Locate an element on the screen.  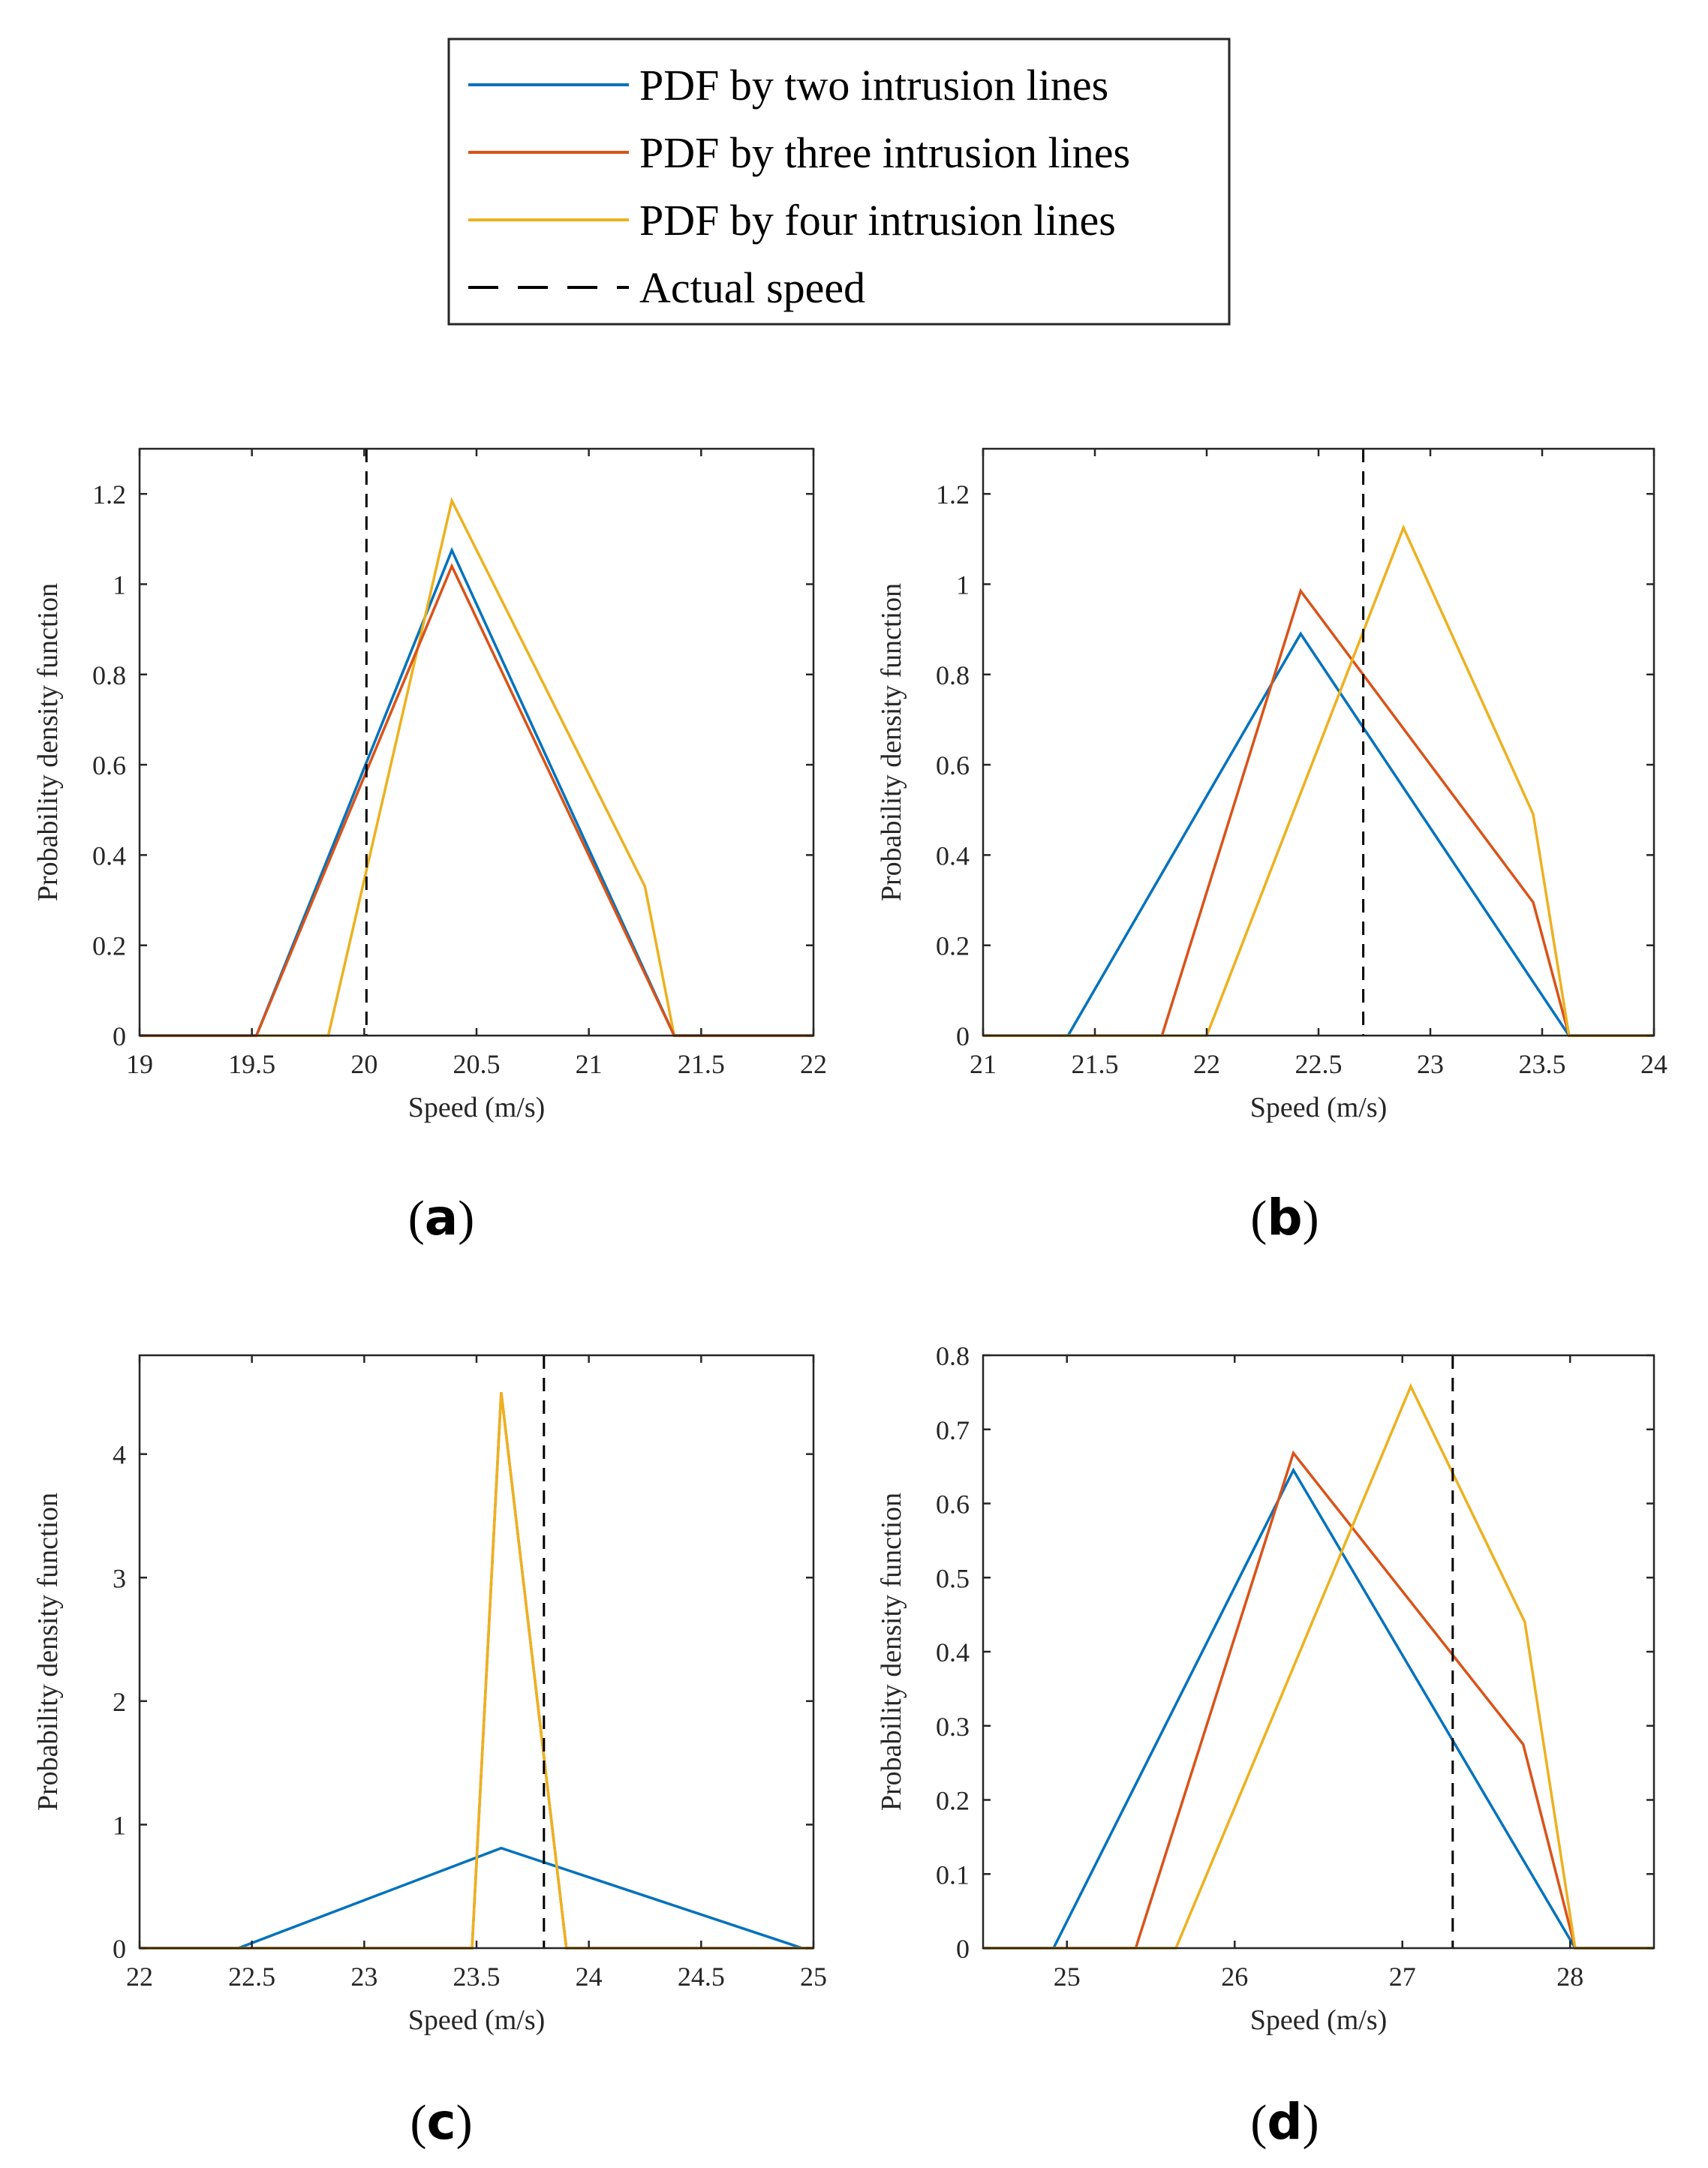
legend-label: PDF by four intrusion lines is located at coordinates (877, 221).